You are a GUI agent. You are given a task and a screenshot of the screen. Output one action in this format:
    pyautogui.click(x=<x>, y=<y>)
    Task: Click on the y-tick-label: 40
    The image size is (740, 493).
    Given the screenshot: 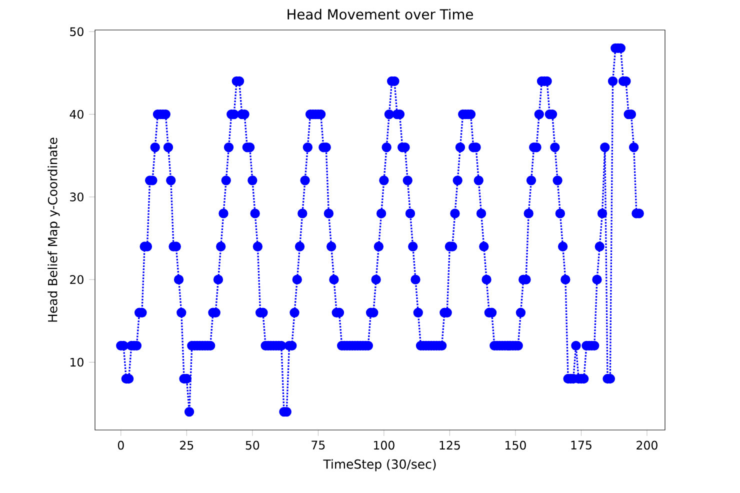 What is the action you would take?
    pyautogui.click(x=77, y=114)
    